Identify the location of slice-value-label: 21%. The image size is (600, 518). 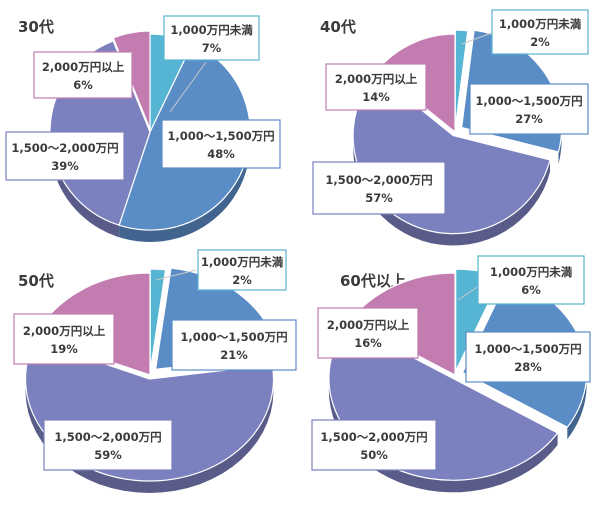
(234, 355).